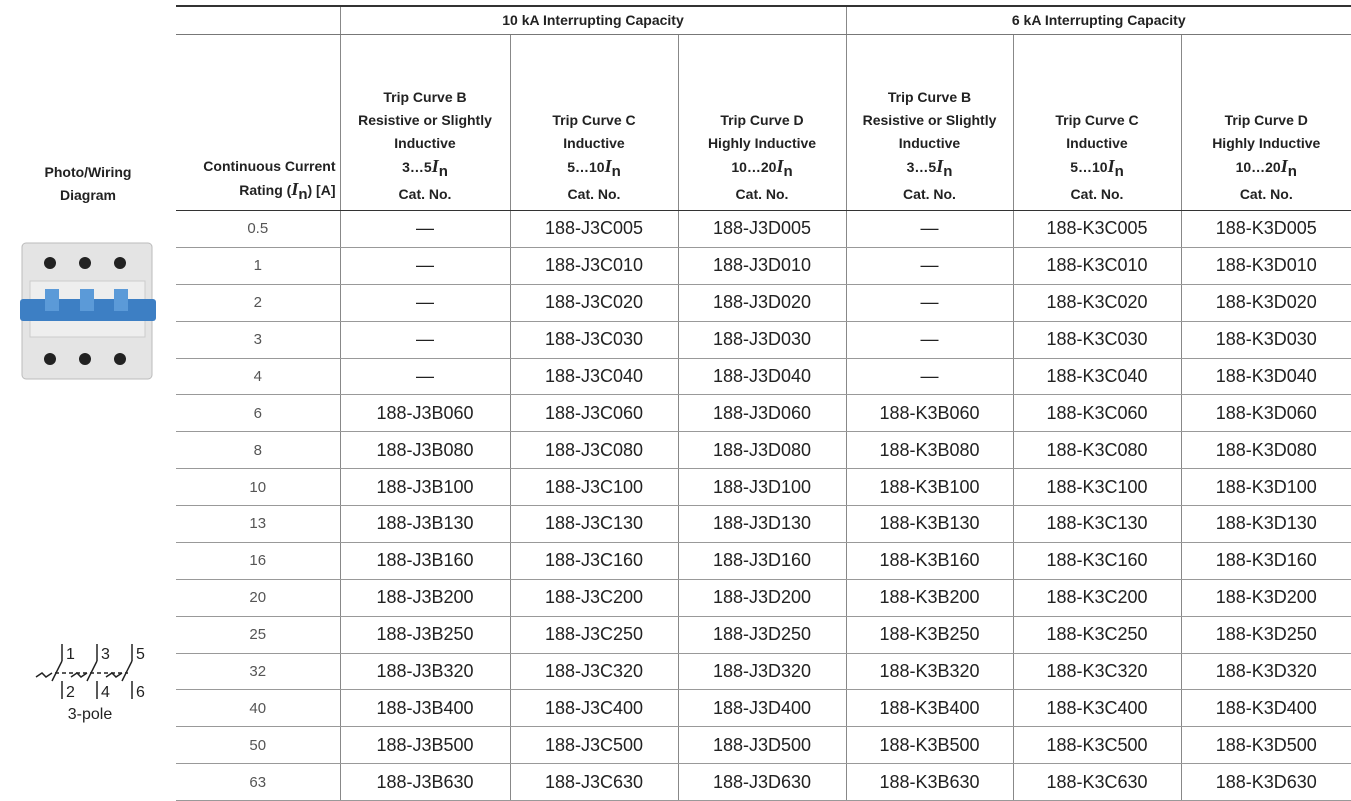  What do you see at coordinates (258, 560) in the screenshot?
I see `current-cell: 16` at bounding box center [258, 560].